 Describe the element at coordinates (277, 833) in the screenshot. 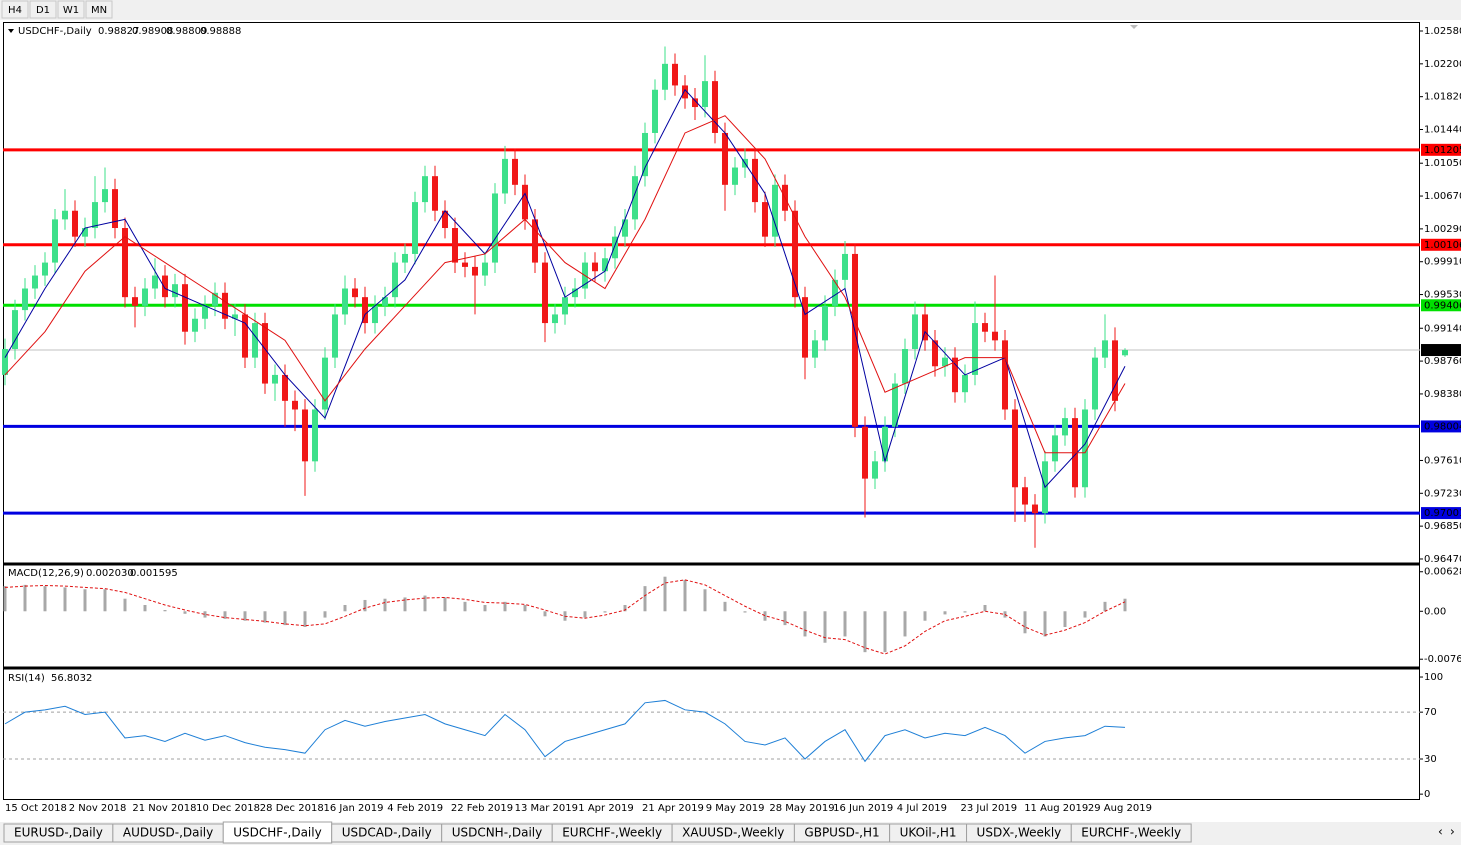

I see `chart-tab-label: USDCHF-,Daily` at that location.